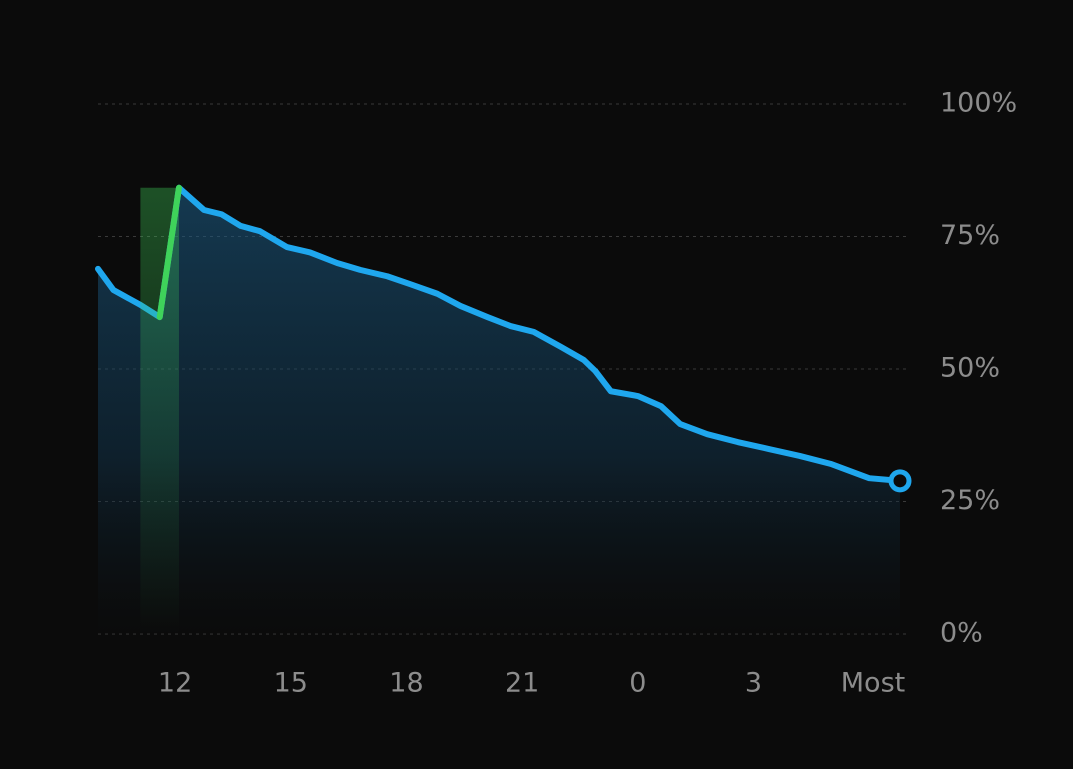 The width and height of the screenshot is (1073, 769). Describe the element at coordinates (753, 683) in the screenshot. I see `x-tick-label: 3` at that location.